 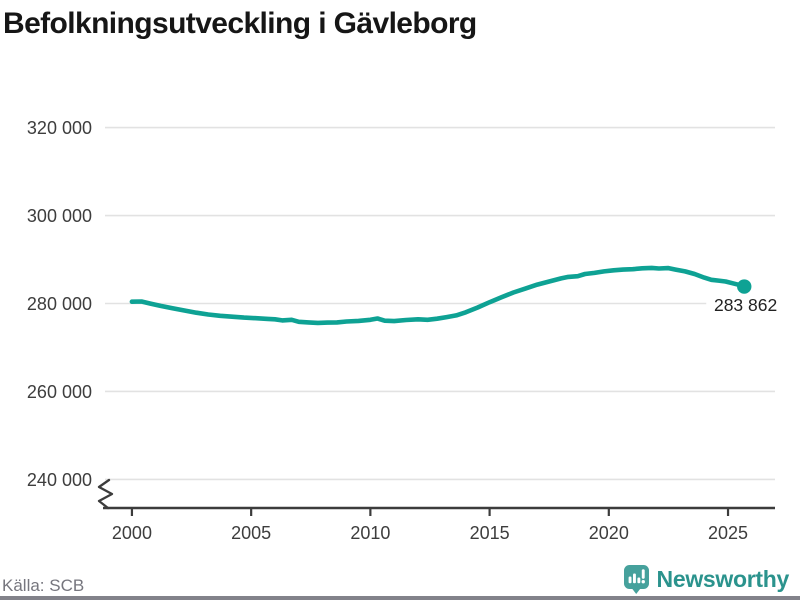 I want to click on y-axis-label: 280 000, so click(x=59, y=304).